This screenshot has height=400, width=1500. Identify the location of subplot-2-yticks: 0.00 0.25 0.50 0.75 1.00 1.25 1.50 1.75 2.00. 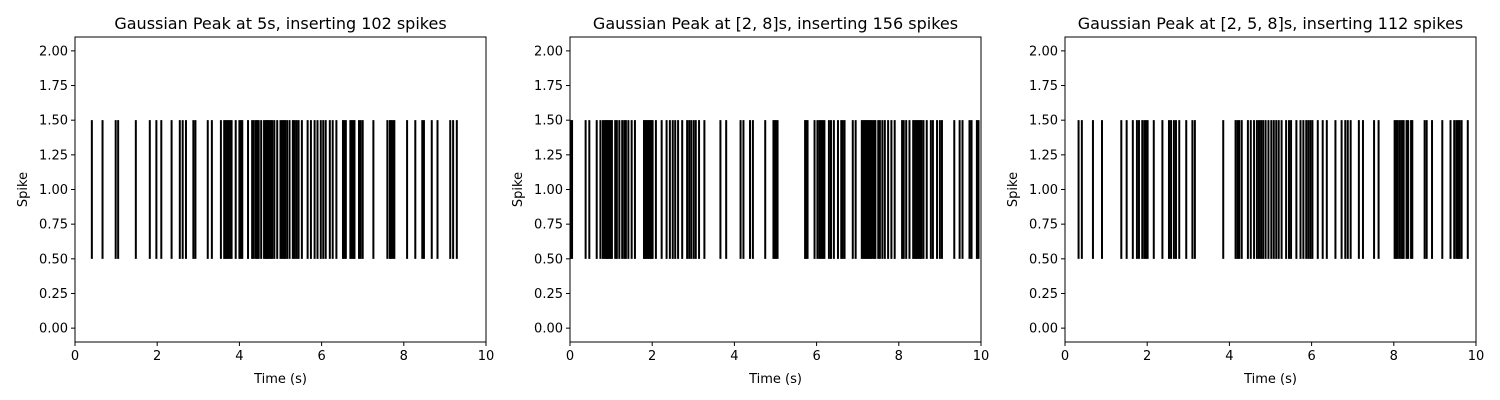
(552, 190).